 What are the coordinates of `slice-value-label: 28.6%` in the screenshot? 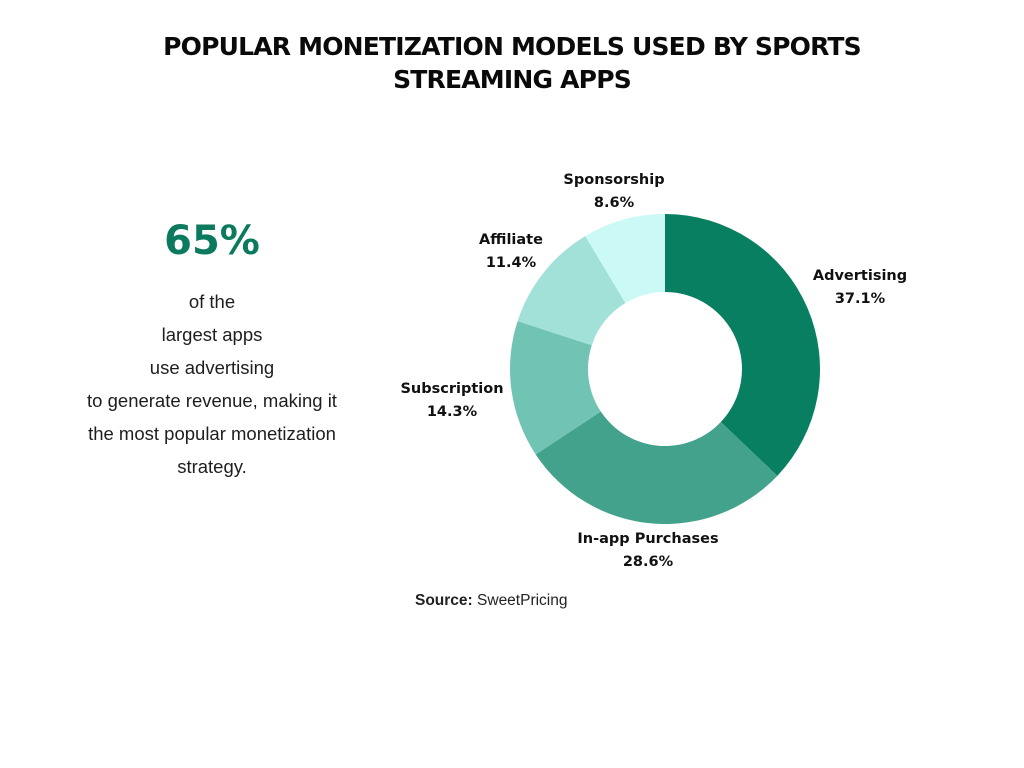 It's located at (648, 562).